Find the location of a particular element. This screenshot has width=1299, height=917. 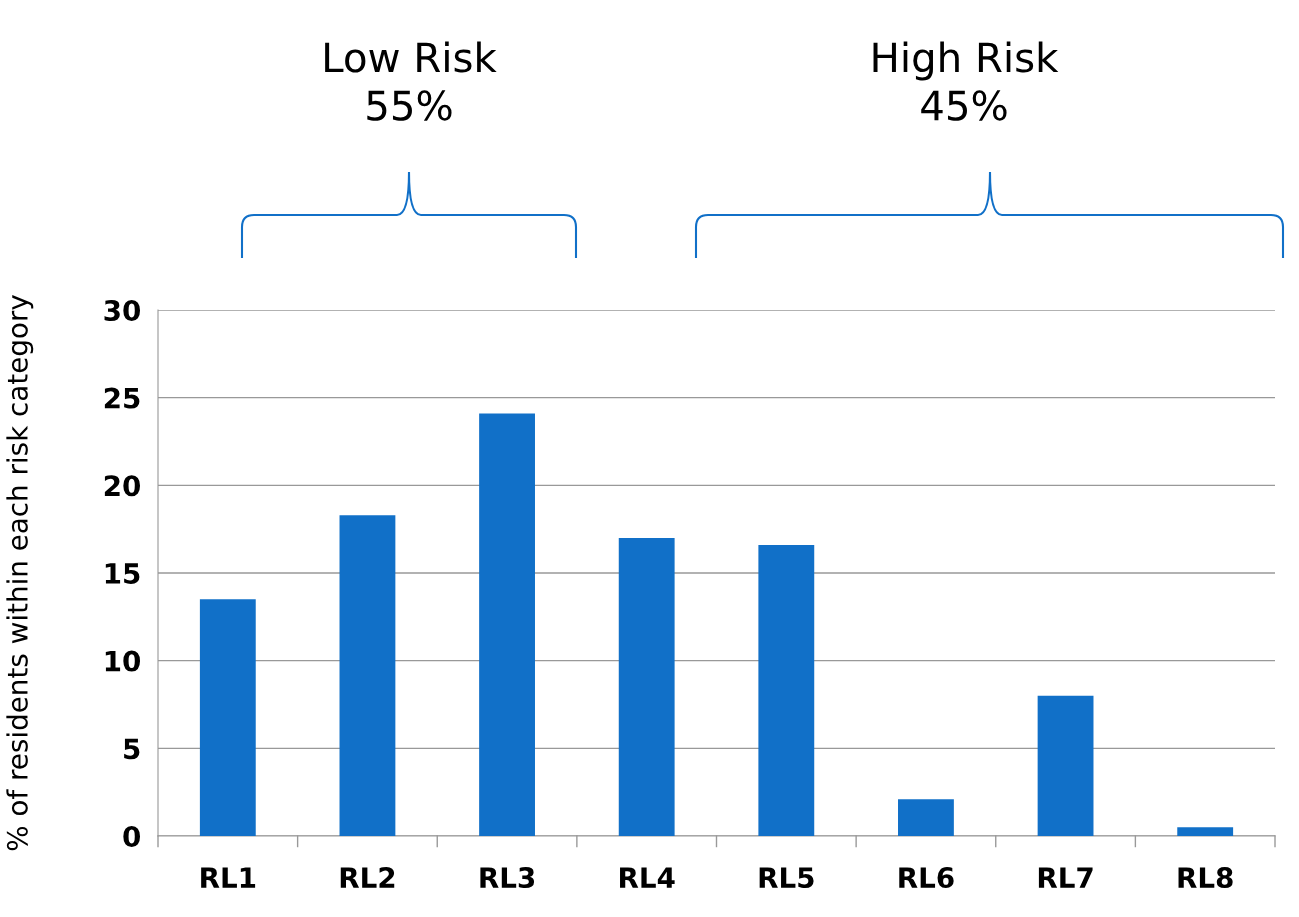

x-tick-label: RL6 is located at coordinates (926, 878).